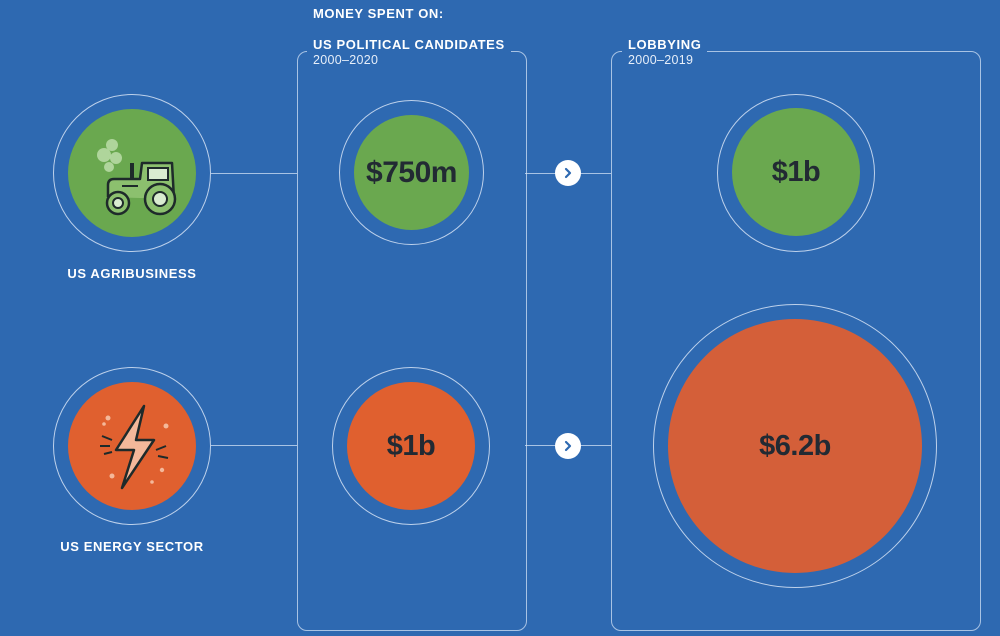 The height and width of the screenshot is (636, 1000). I want to click on lobbying-column-header: LOBBYING 2000–2019, so click(665, 52).